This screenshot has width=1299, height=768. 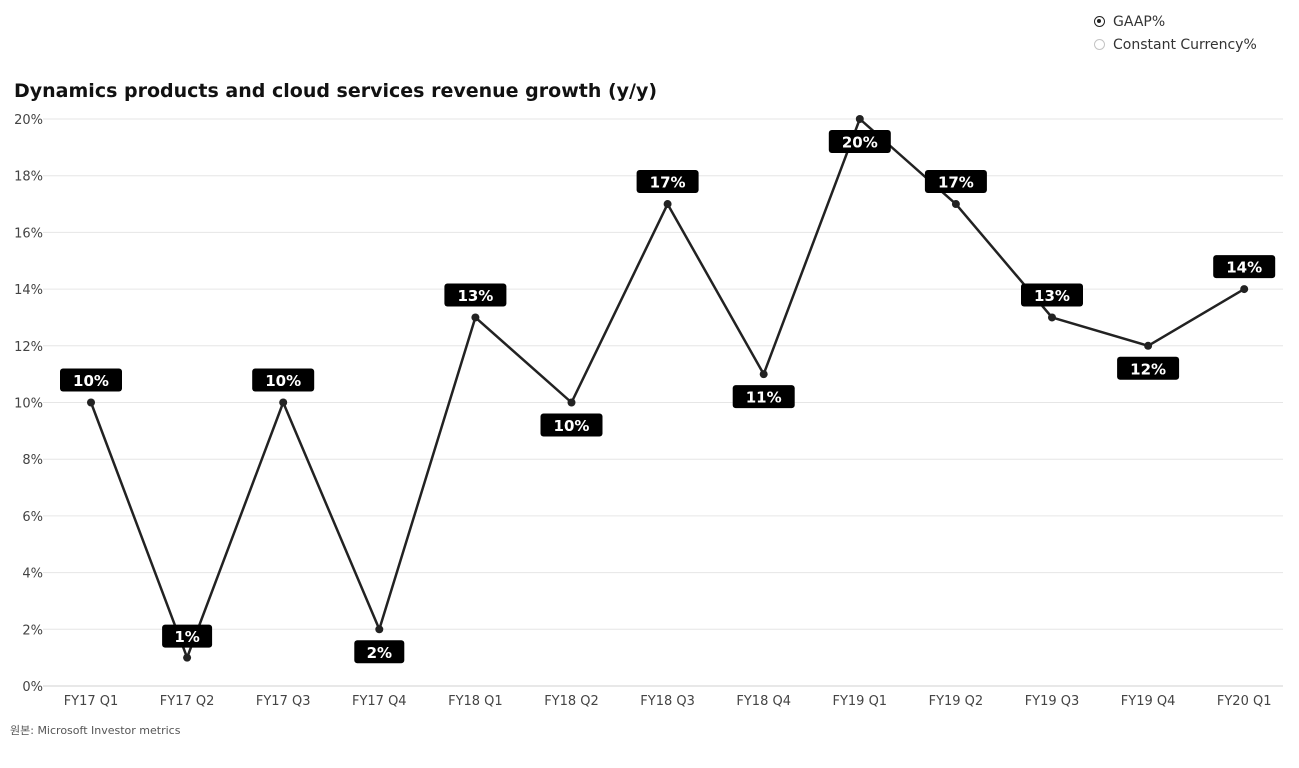 I want to click on source-note: 원본: Microsoft Investor metrics, so click(x=95, y=730).